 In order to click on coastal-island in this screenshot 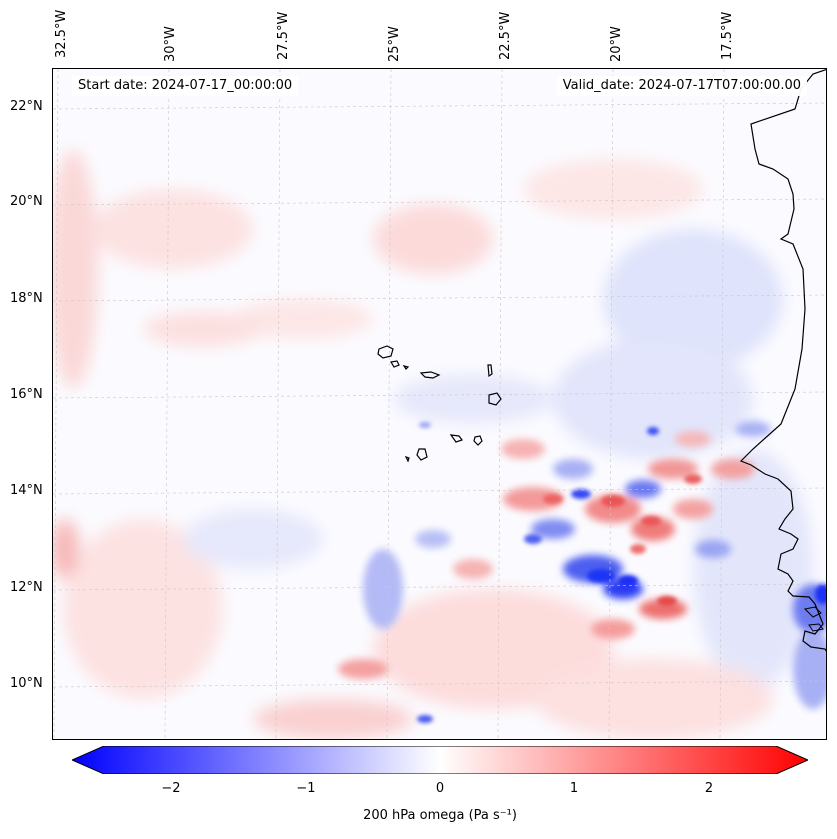, I will do `click(812, 612)`.